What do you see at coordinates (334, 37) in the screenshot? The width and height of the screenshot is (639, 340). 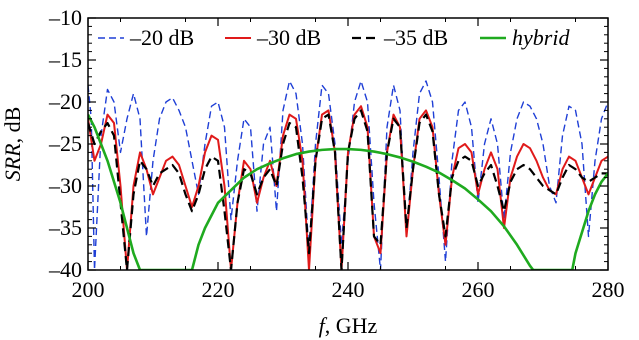 I see `legend: –20 dB –30 dB –35 dB hybrid` at bounding box center [334, 37].